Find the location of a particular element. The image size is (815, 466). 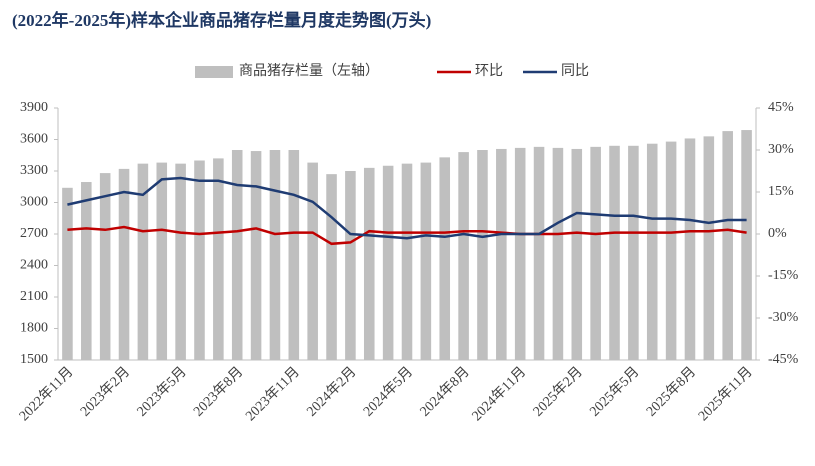

y2-tick-label: -30% is located at coordinates (783, 317).